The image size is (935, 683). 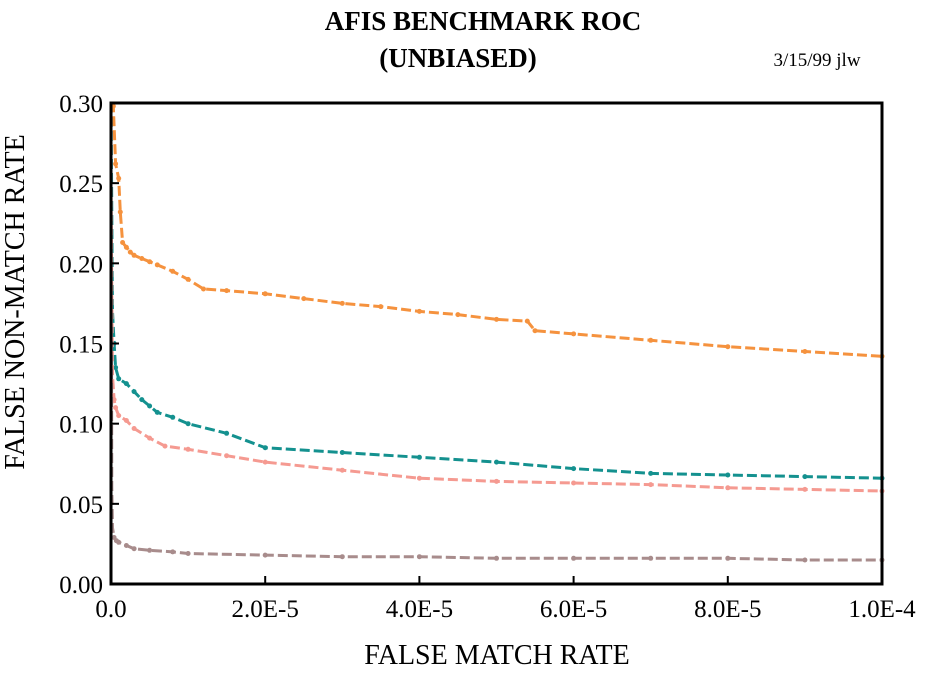 What do you see at coordinates (81, 104) in the screenshot?
I see `y-tick-label: 0.30` at bounding box center [81, 104].